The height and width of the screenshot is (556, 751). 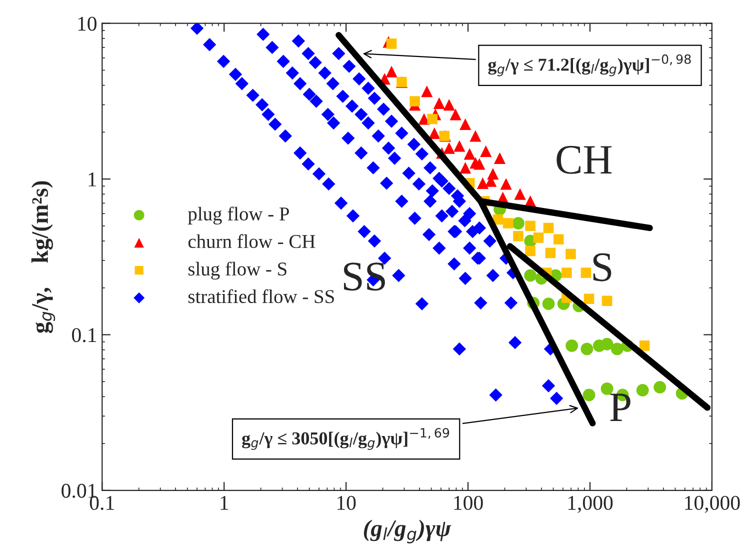 I want to click on y-axis-title: g$_{g}$/γ, kg/(m²s), so click(x=43, y=257).